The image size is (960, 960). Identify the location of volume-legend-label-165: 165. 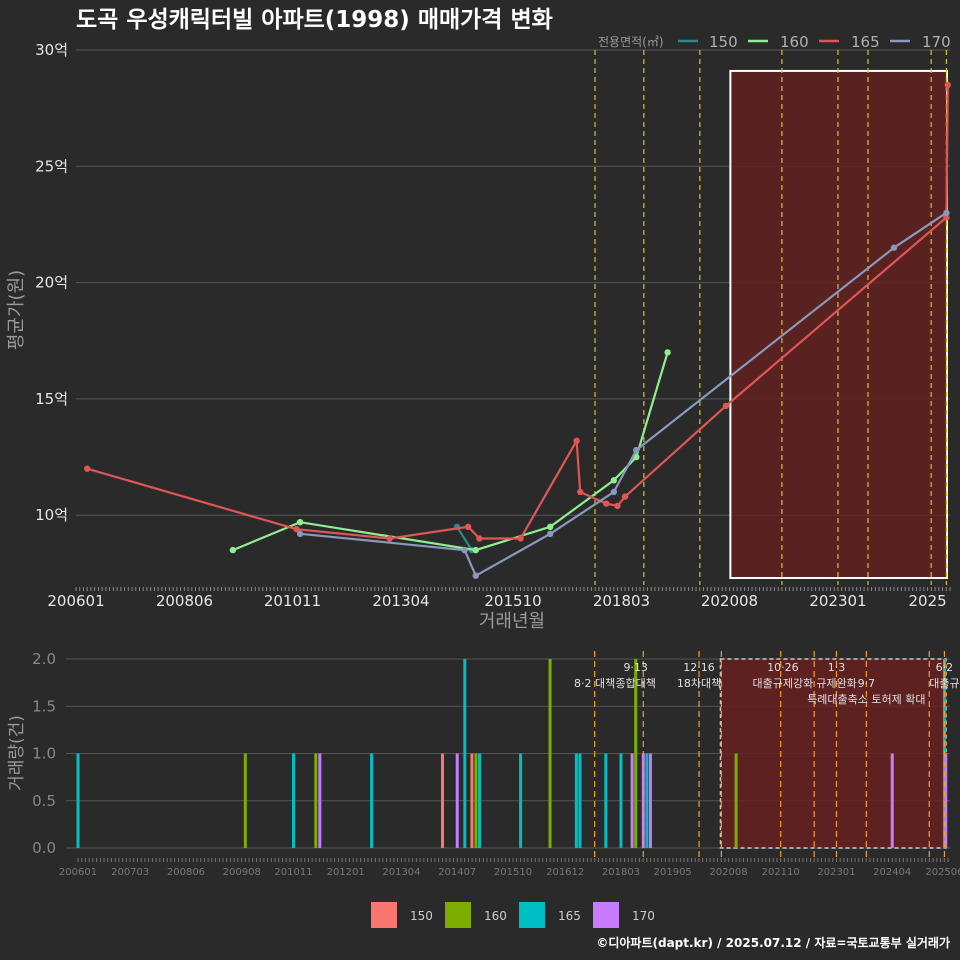
(569, 916).